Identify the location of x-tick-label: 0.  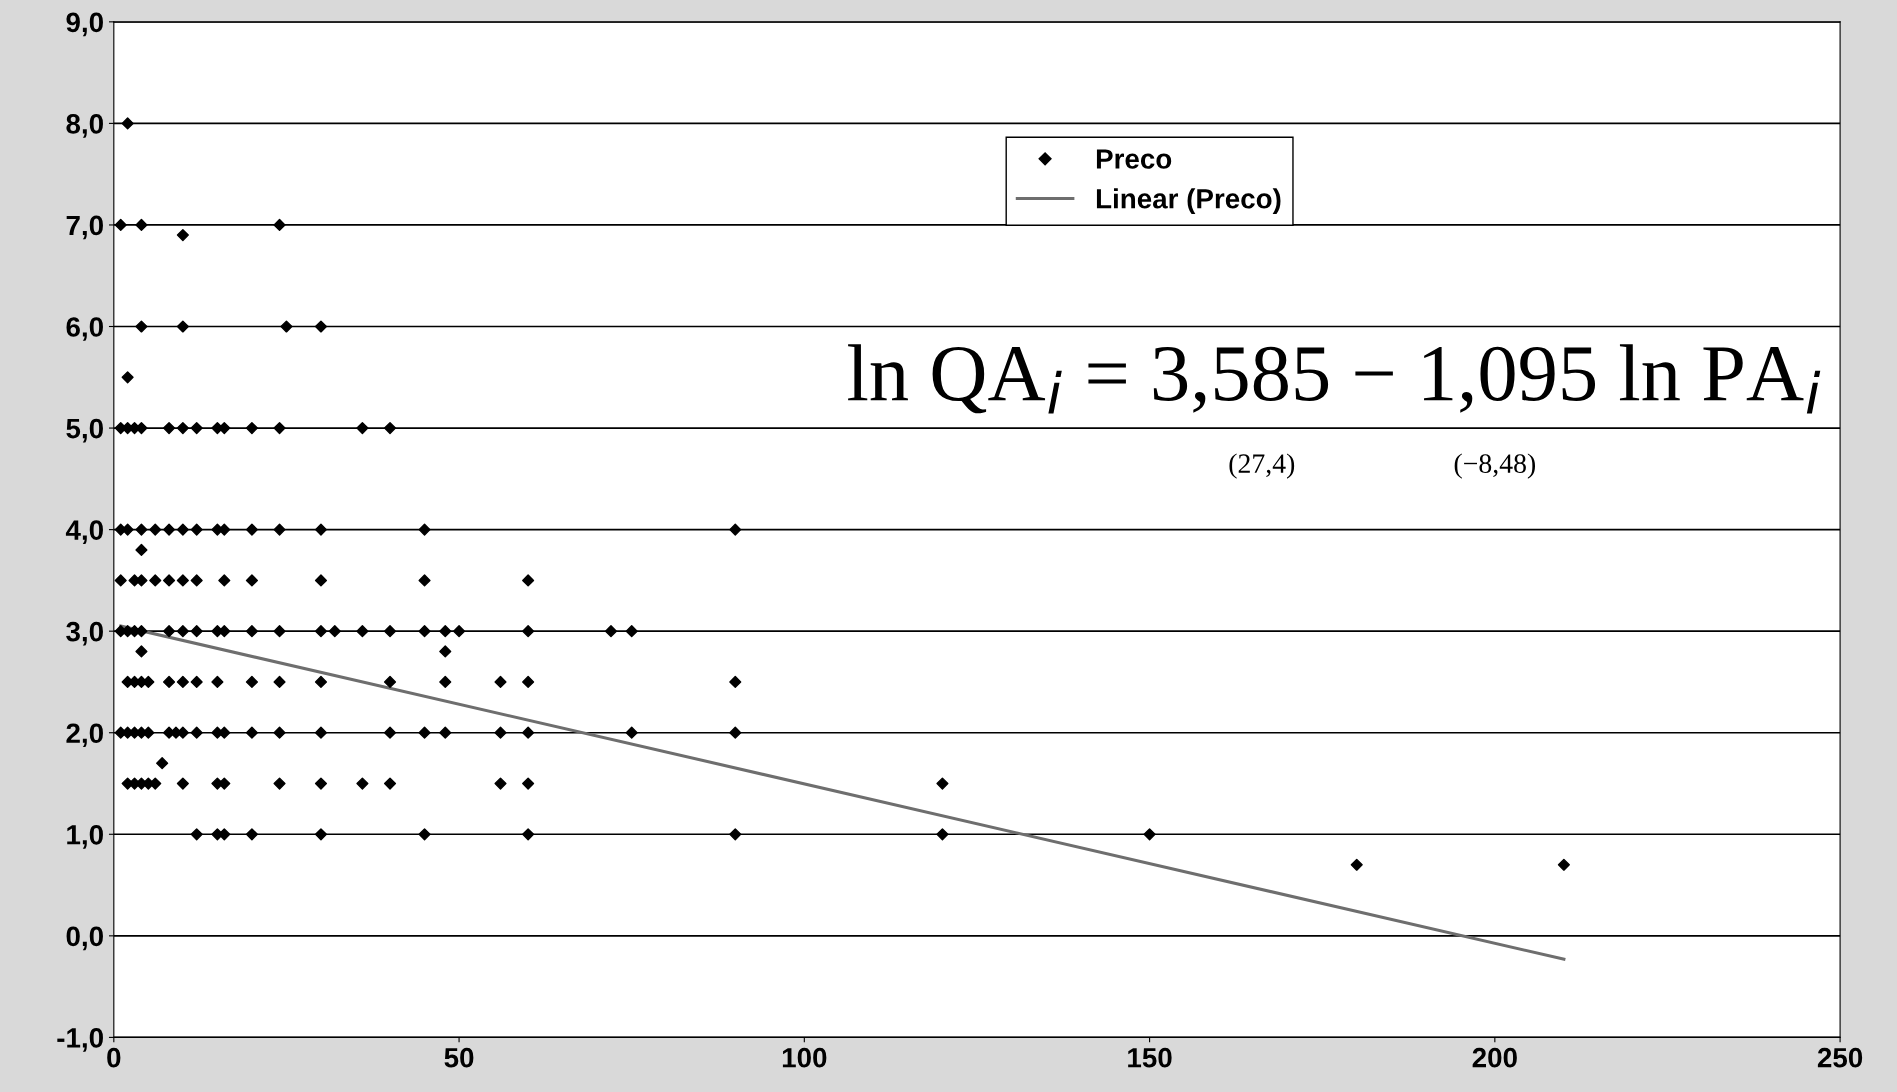
(114, 1057).